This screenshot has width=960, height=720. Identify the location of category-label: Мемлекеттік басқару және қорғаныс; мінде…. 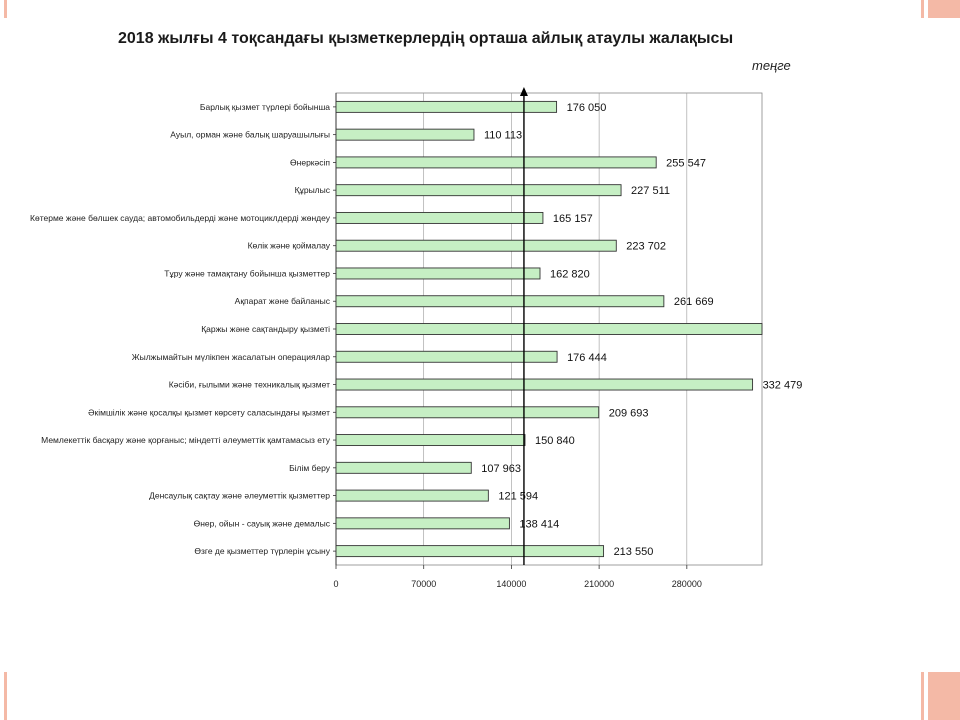
(186, 440).